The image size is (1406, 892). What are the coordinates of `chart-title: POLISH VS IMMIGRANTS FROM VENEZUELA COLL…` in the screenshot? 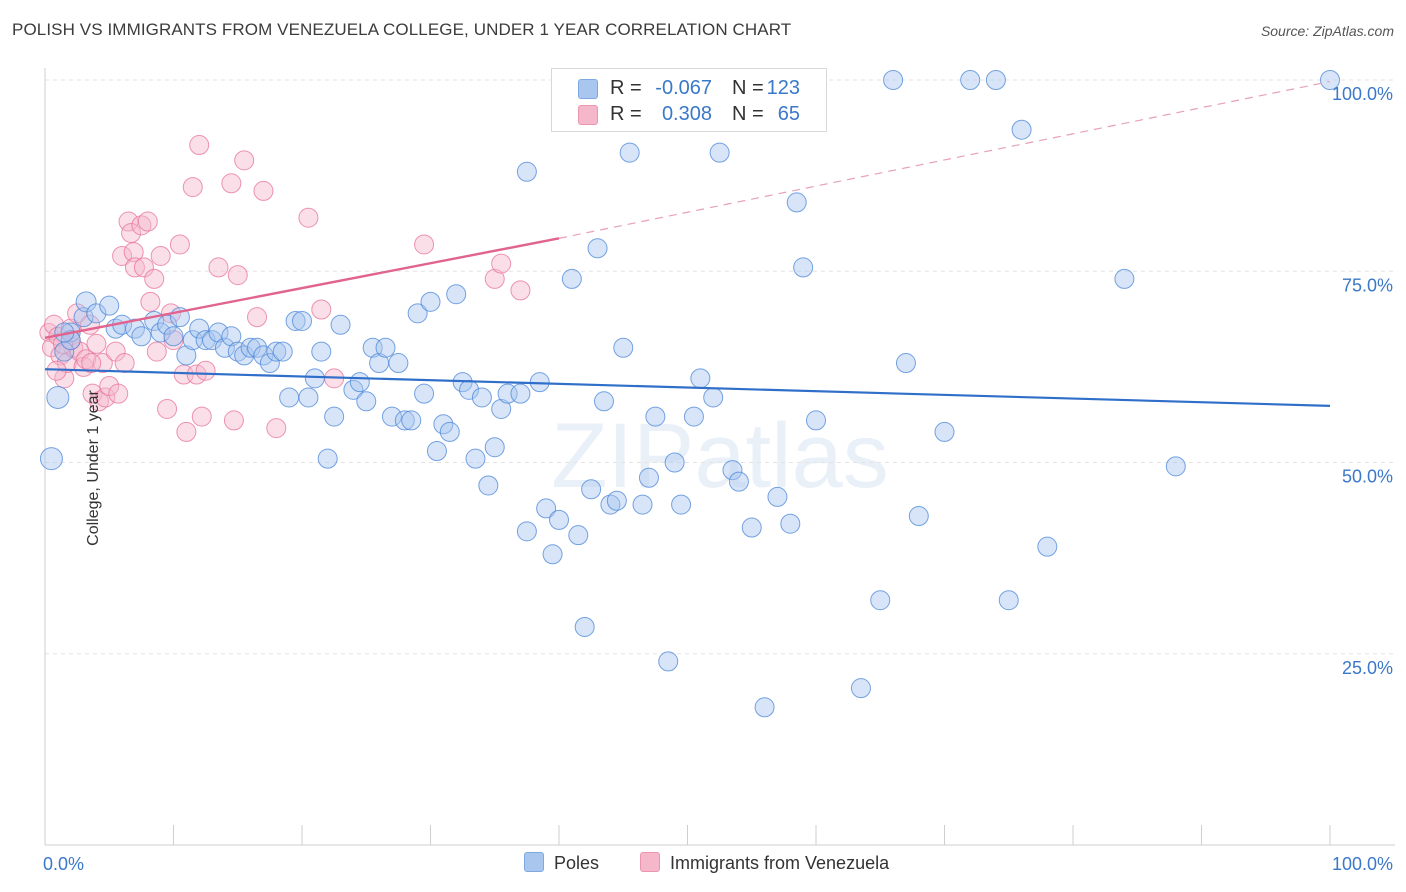 It's located at (402, 29).